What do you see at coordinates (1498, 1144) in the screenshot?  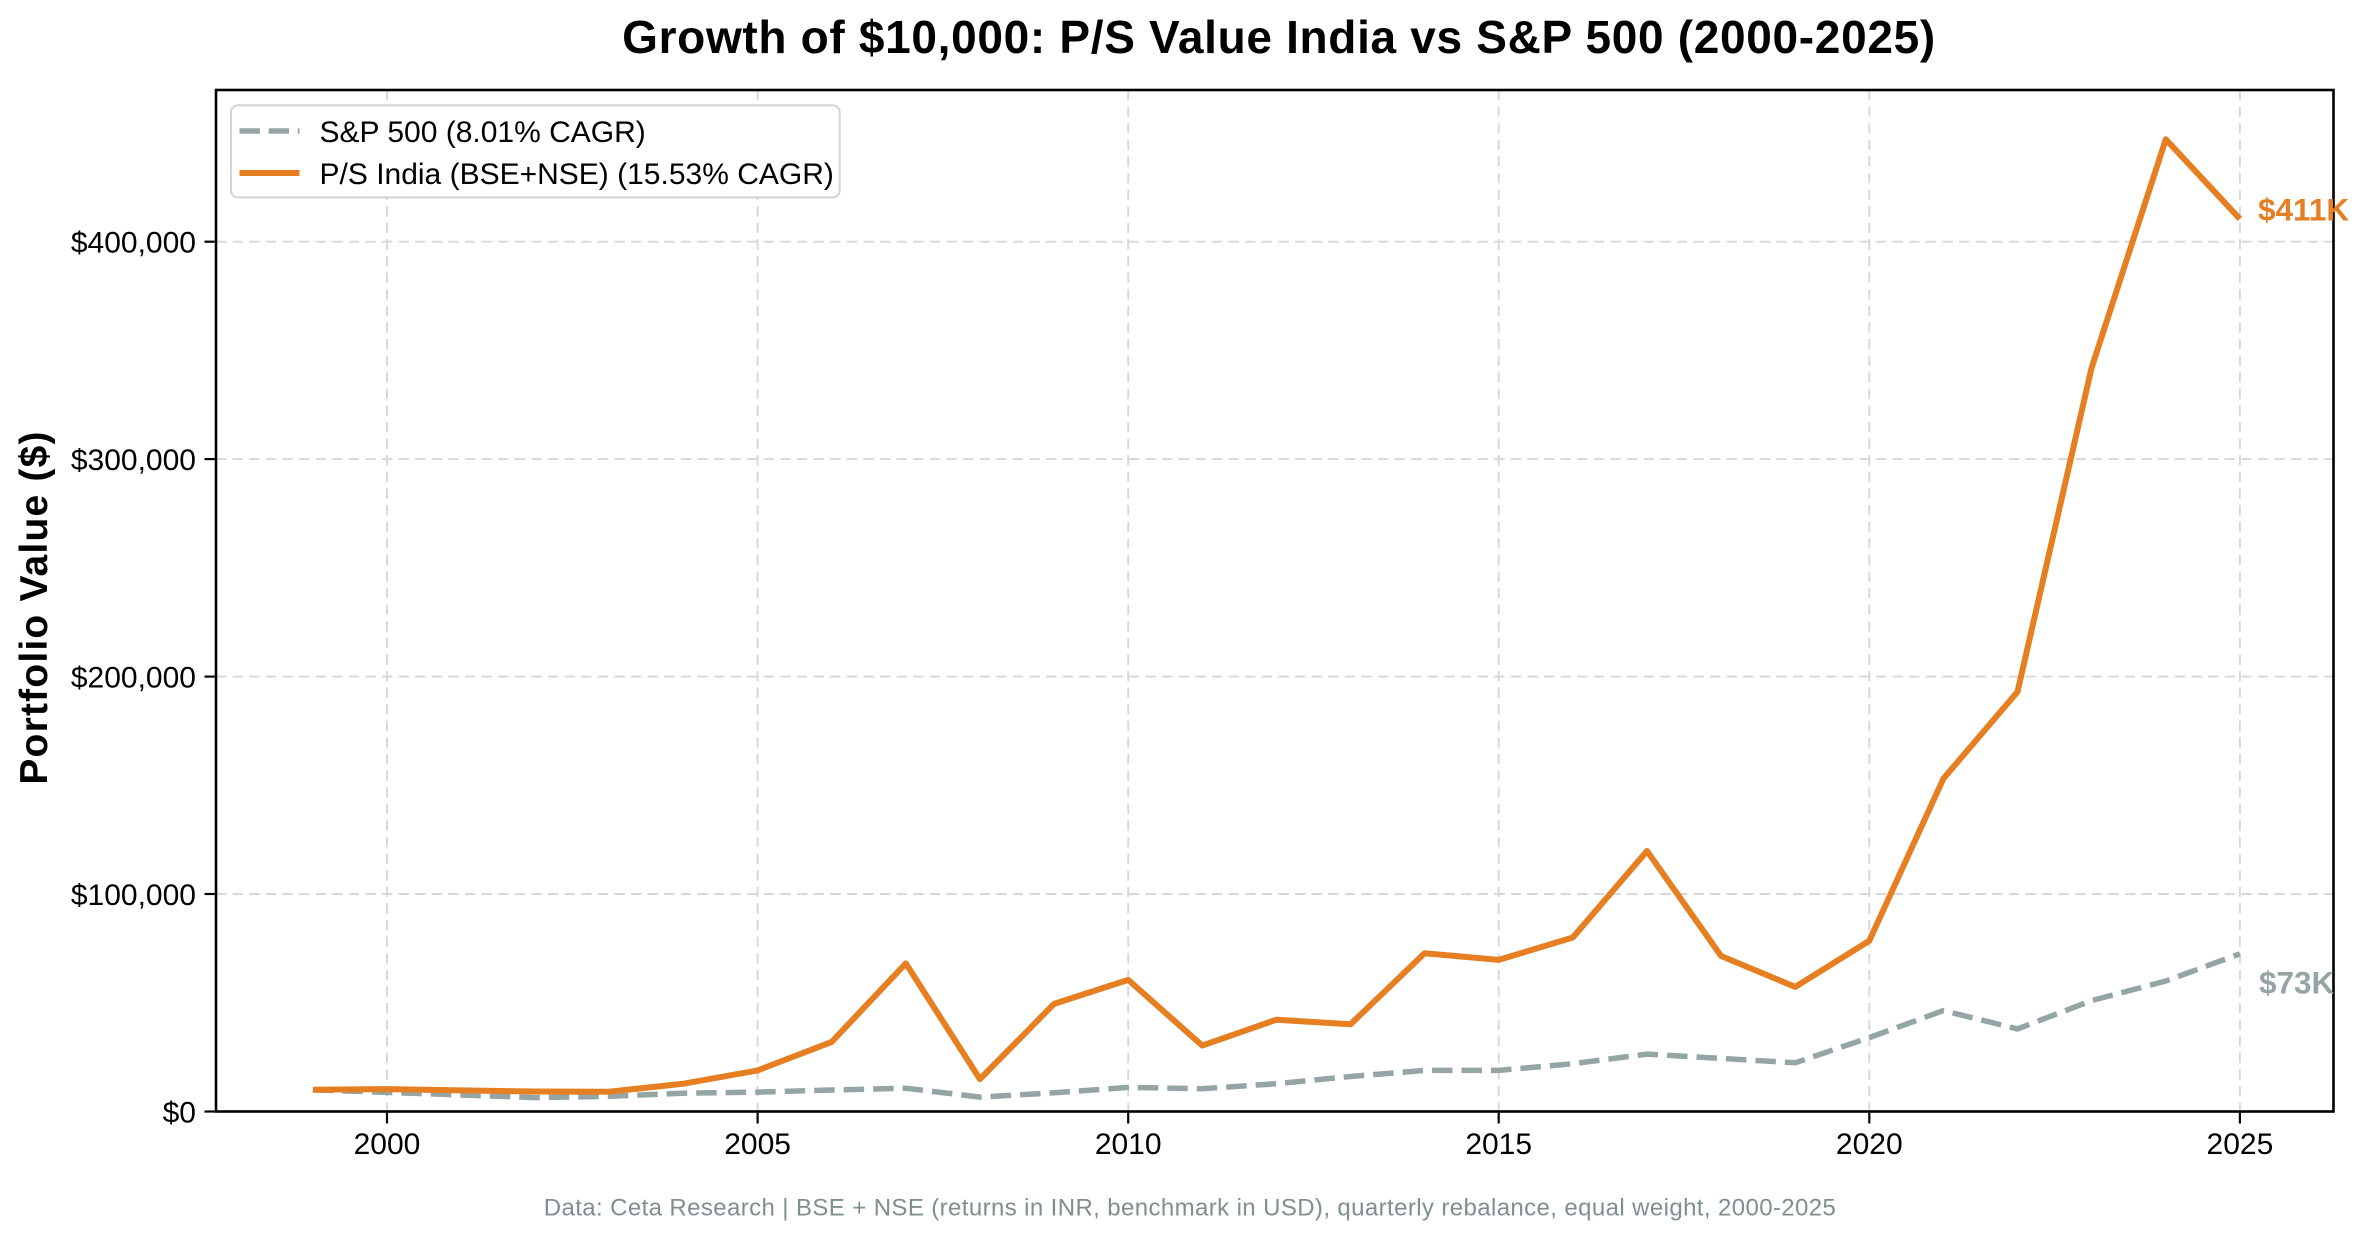 I see `svg-text: 2015` at bounding box center [1498, 1144].